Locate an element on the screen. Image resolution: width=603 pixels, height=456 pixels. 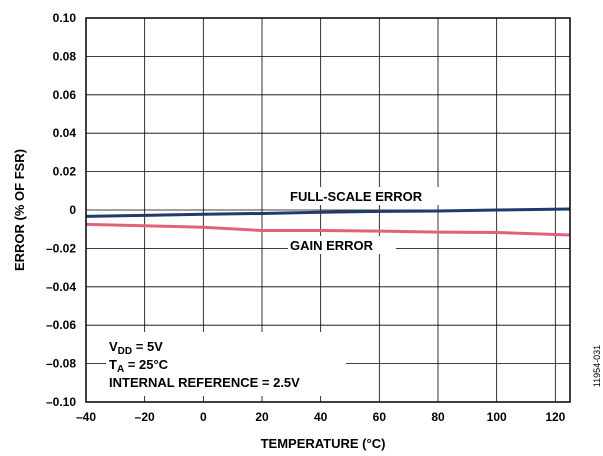
x-tick-label: 100 is located at coordinates (497, 417).